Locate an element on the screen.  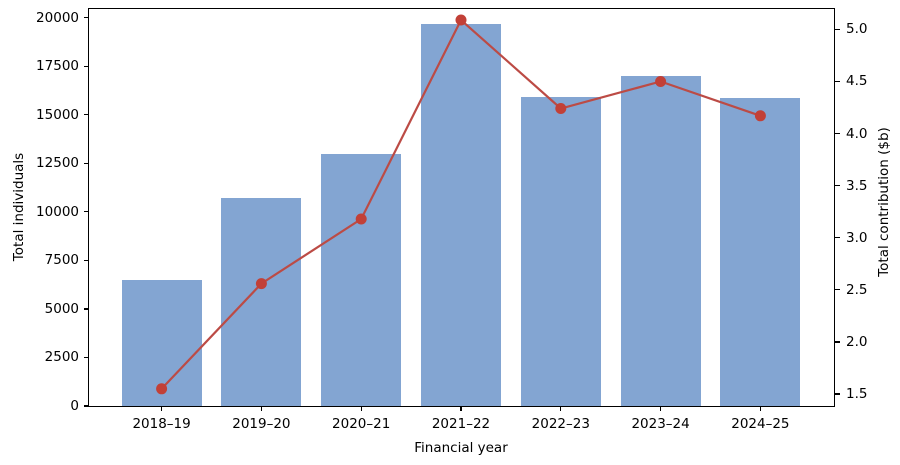
y-axis-label-left: Total individuals is located at coordinates (19, 207).